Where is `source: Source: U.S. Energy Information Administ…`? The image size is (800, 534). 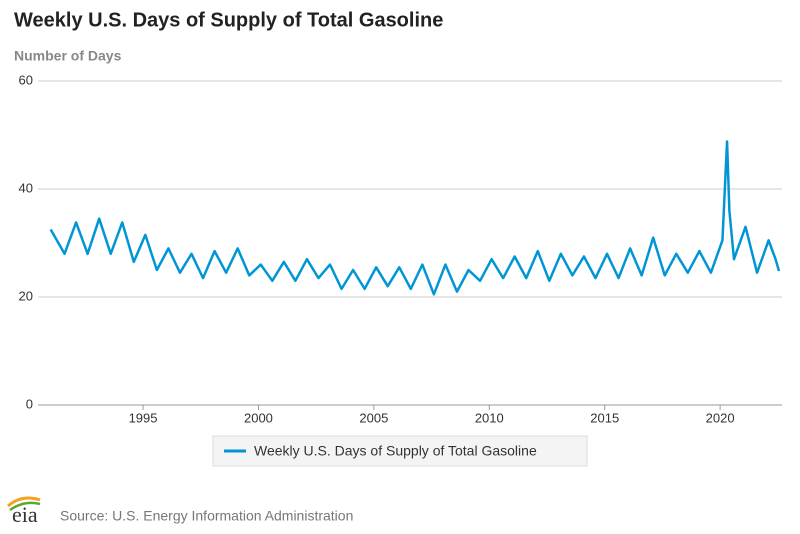 source: Source: U.S. Energy Information Administ… is located at coordinates (206, 516).